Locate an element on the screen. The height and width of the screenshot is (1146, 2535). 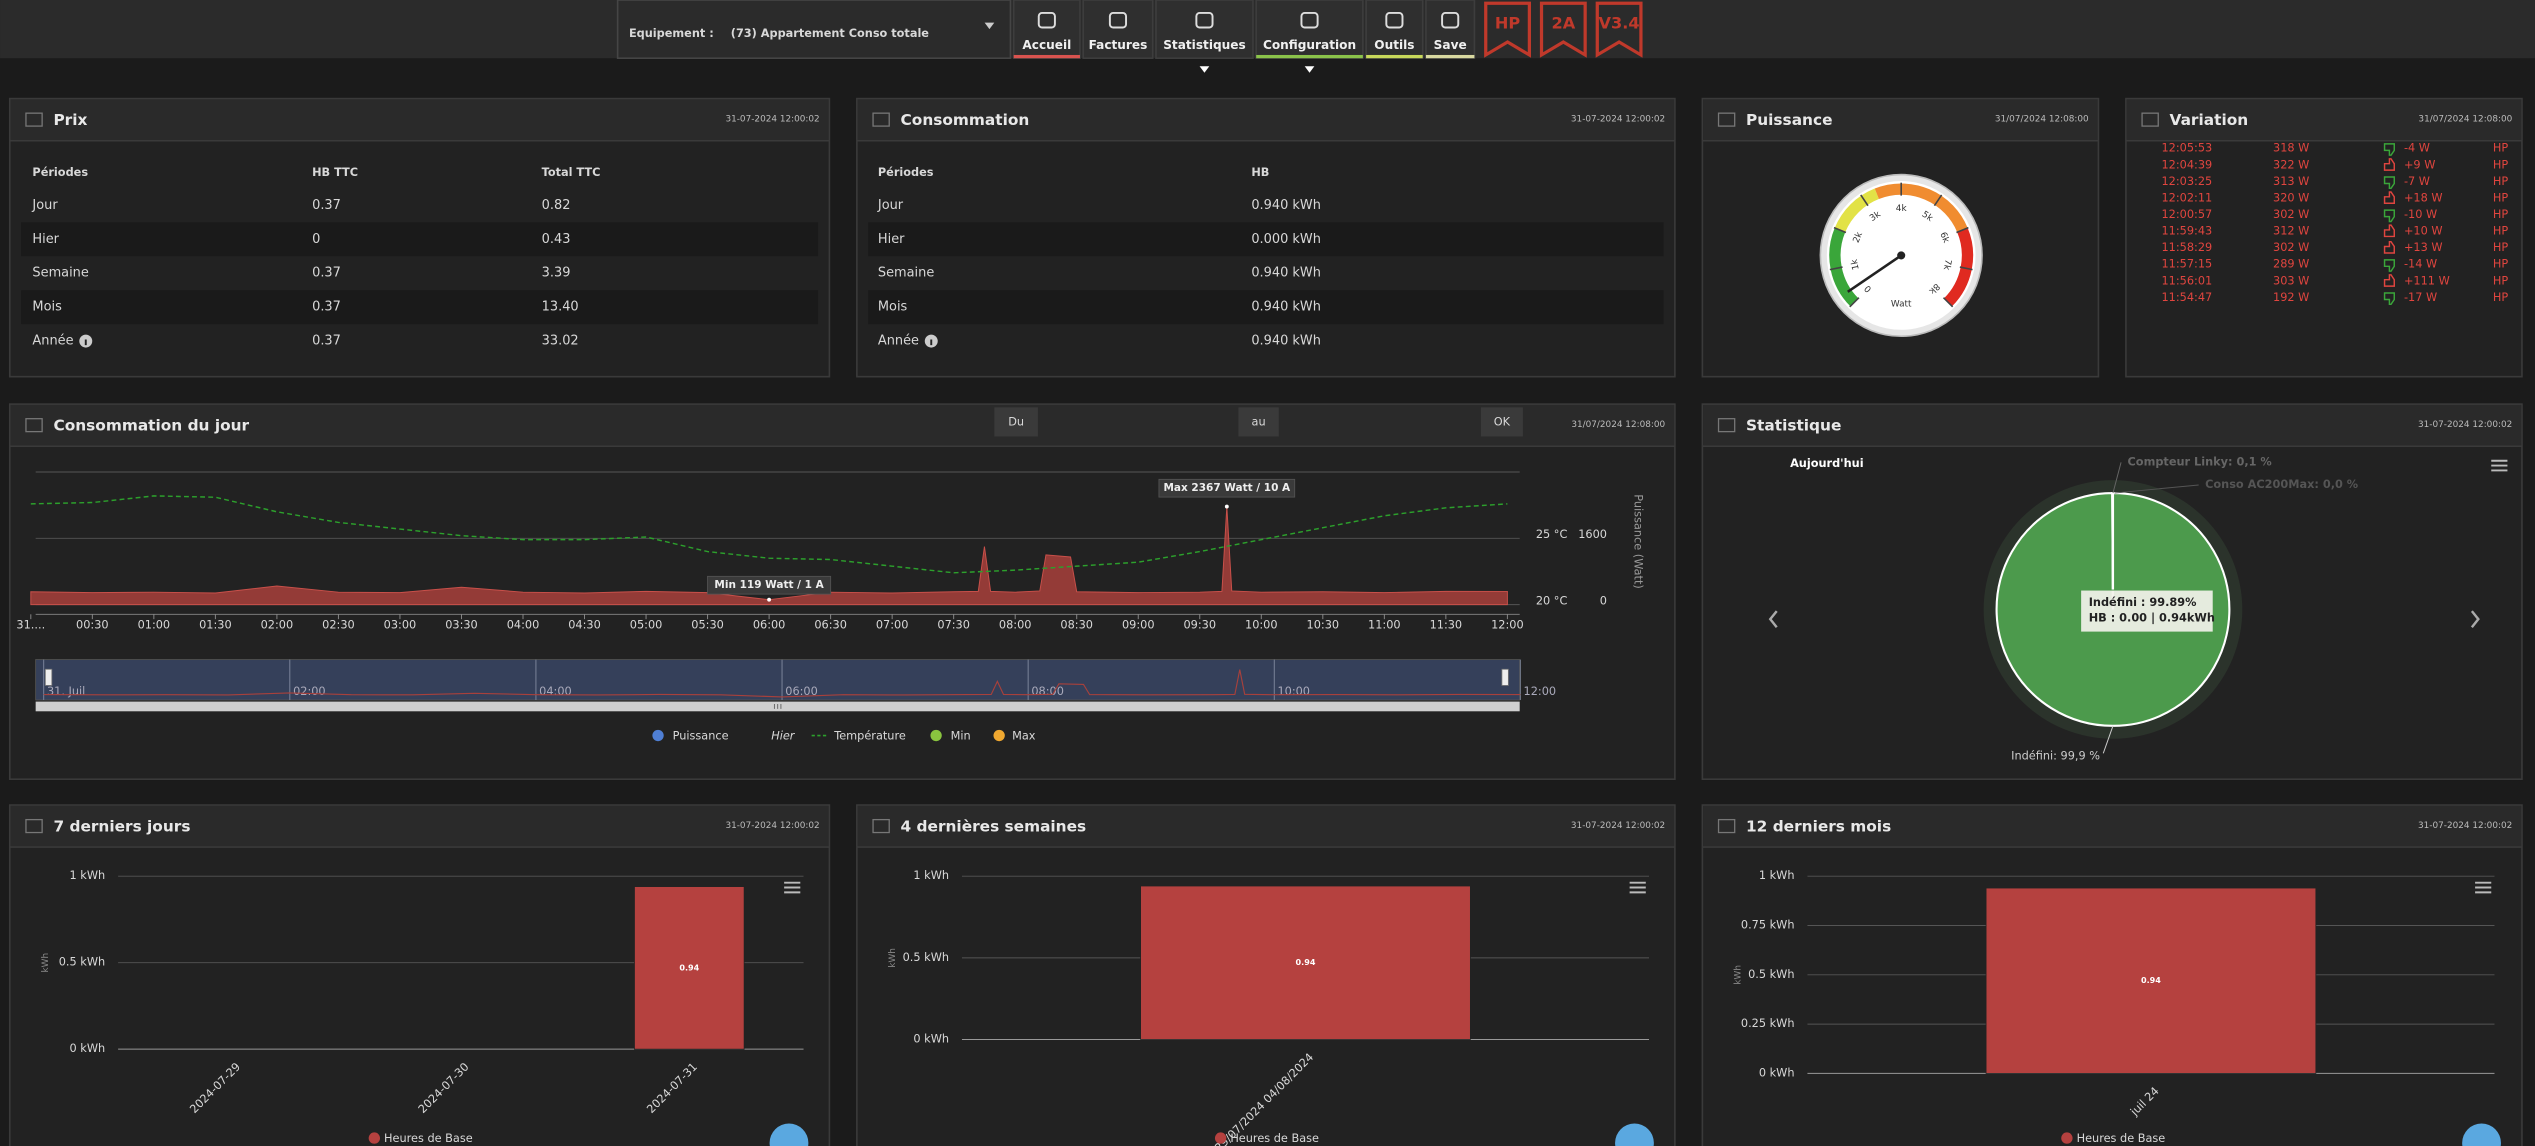
table-cell: Année is located at coordinates (898, 341).